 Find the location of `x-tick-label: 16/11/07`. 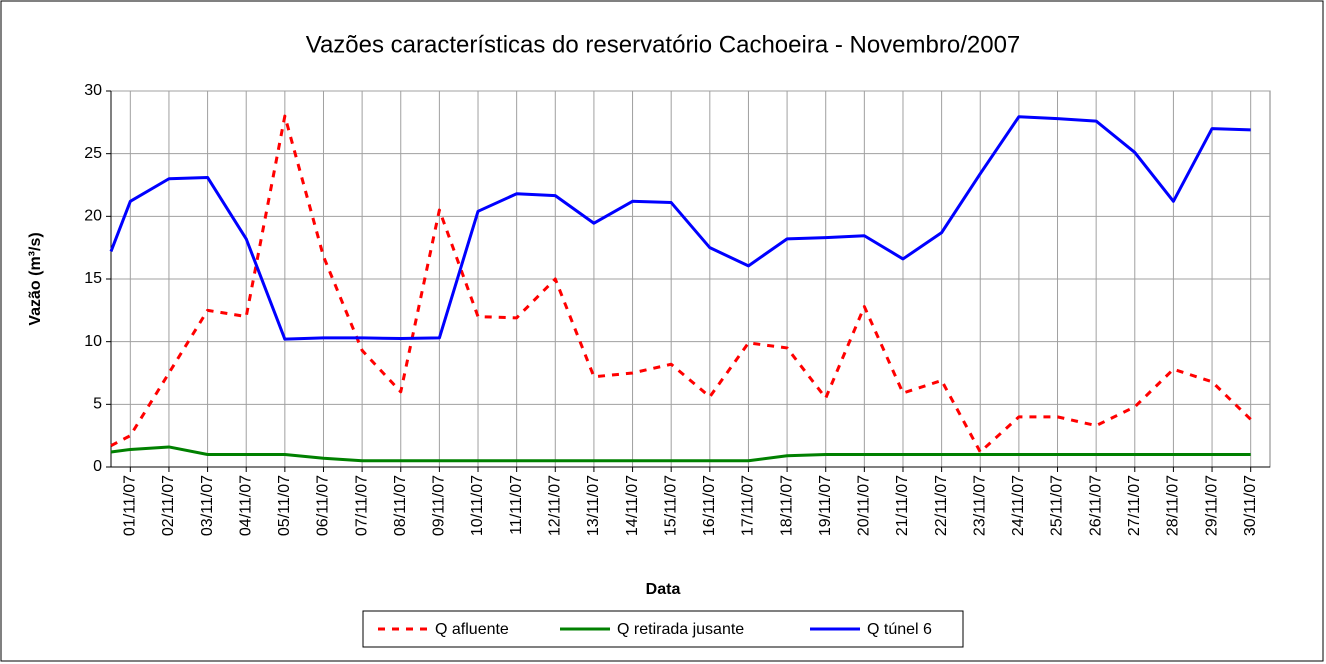

x-tick-label: 16/11/07 is located at coordinates (709, 505).